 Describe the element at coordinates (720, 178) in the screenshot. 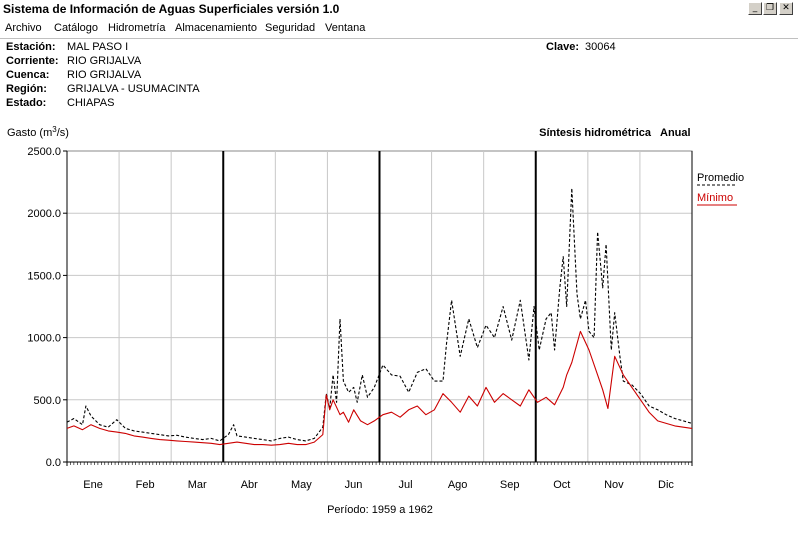

I see `legend-promedio-label: Promedio` at that location.